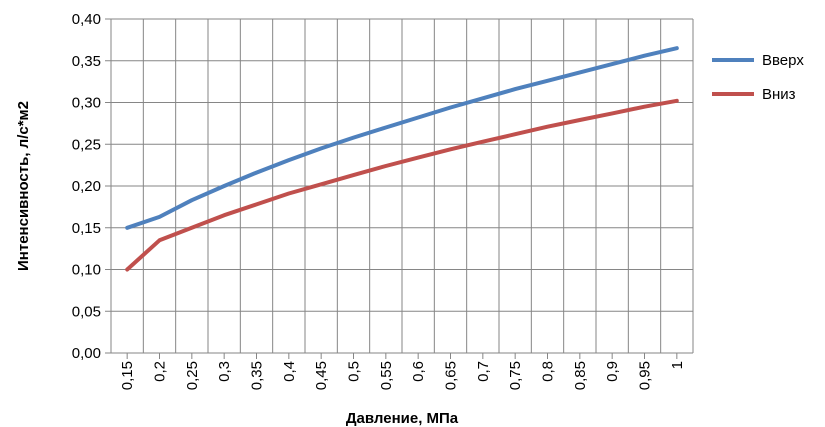  What do you see at coordinates (127, 375) in the screenshot?
I see `x-tick-label: 0,15` at bounding box center [127, 375].